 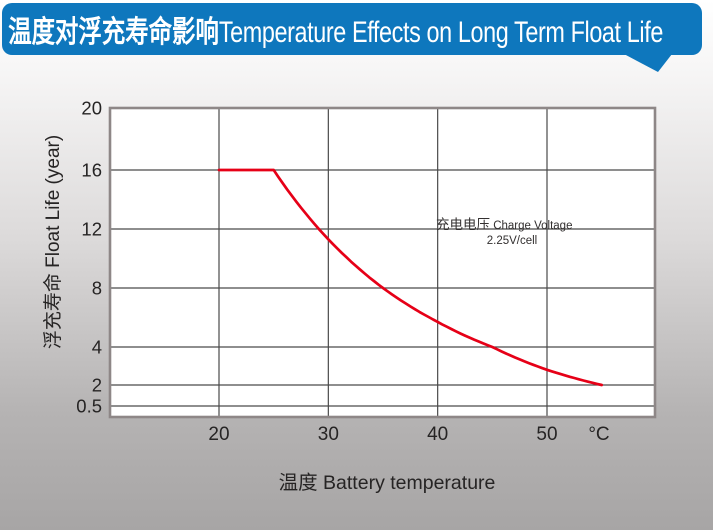 I want to click on x-axis-title: 温度 Battery temperature, so click(x=387, y=483).